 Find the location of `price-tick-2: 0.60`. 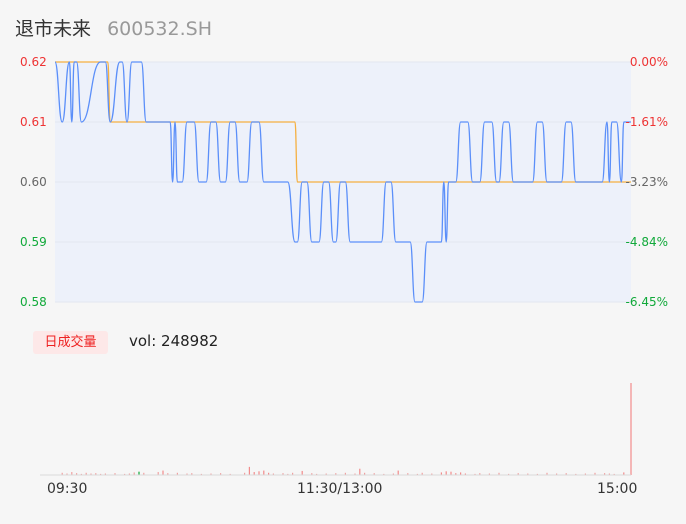

price-tick-2: 0.60 is located at coordinates (33, 182).